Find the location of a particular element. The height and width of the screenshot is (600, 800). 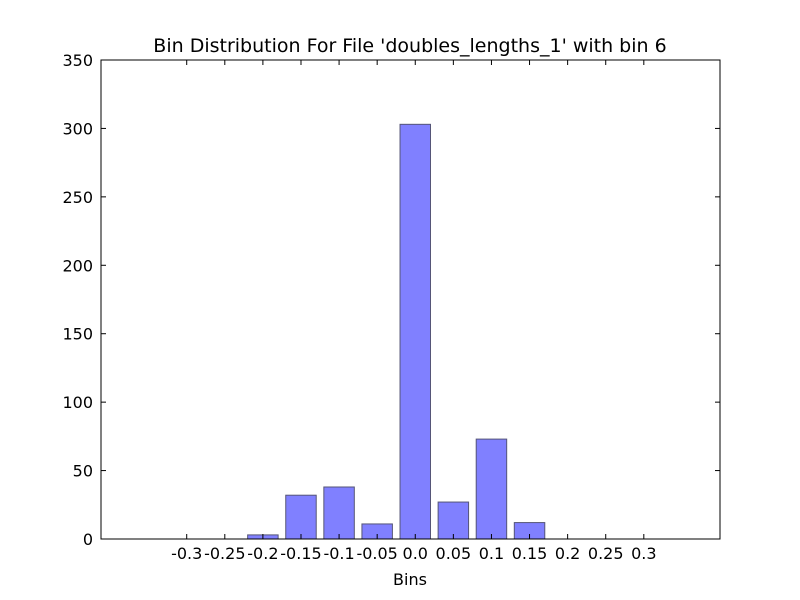

bar--0.15 is located at coordinates (301, 517).